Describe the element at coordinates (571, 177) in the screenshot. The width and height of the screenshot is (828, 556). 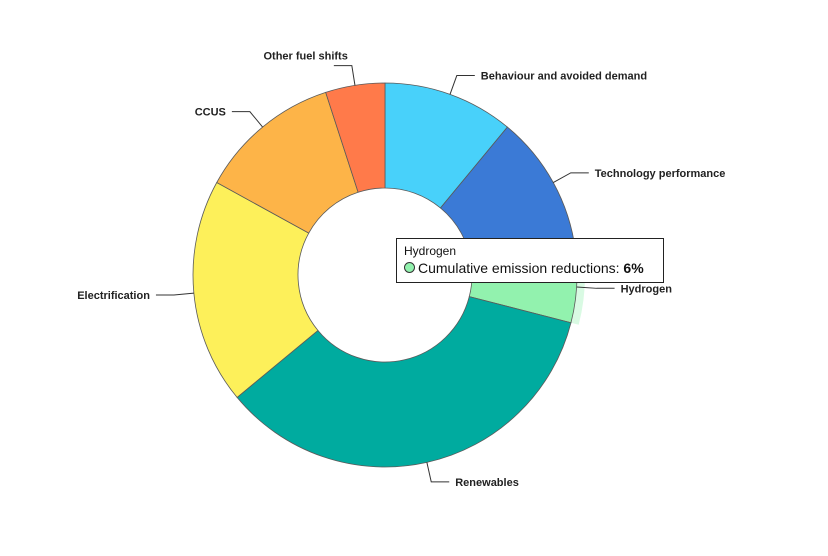
I see `leader-line-technology-performance` at that location.